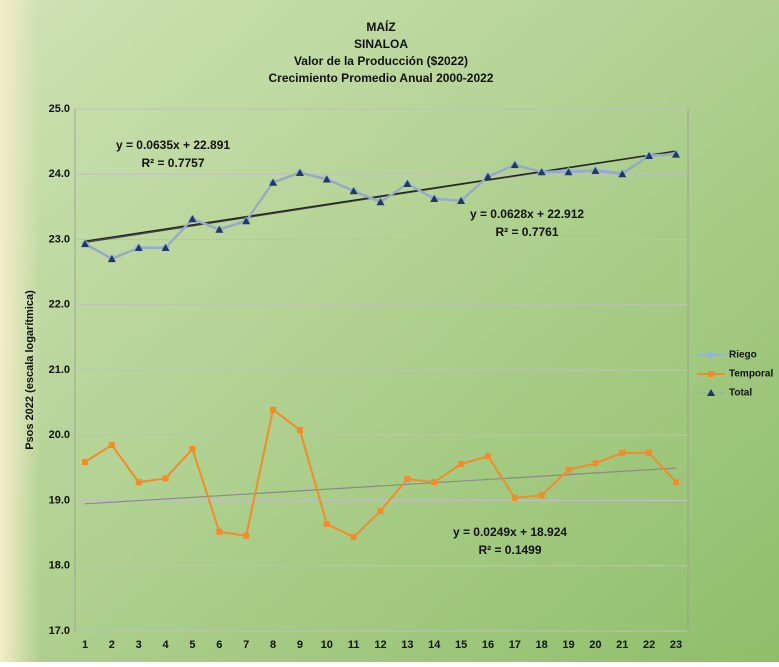  Describe the element at coordinates (300, 645) in the screenshot. I see `x-tick-label: 9` at that location.